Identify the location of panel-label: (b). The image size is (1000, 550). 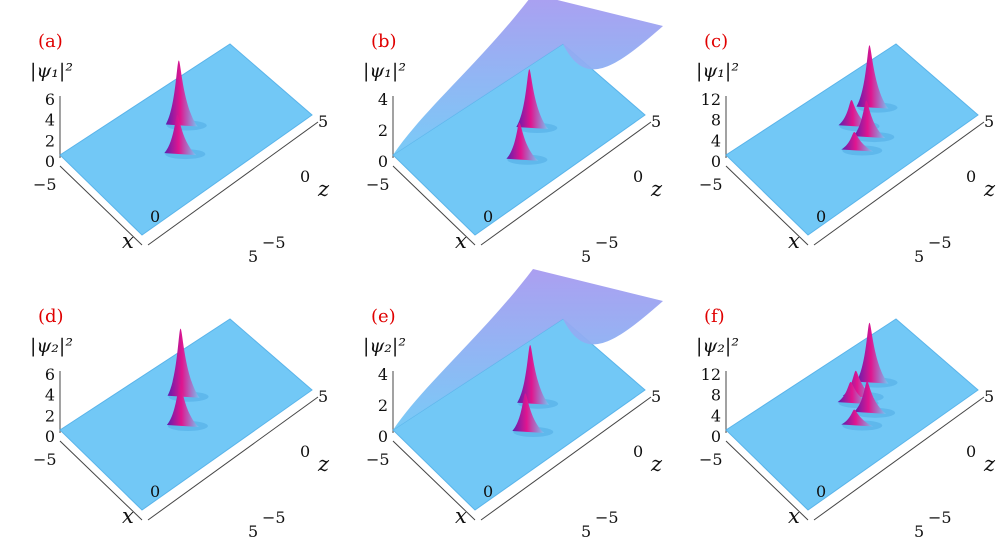
(384, 41).